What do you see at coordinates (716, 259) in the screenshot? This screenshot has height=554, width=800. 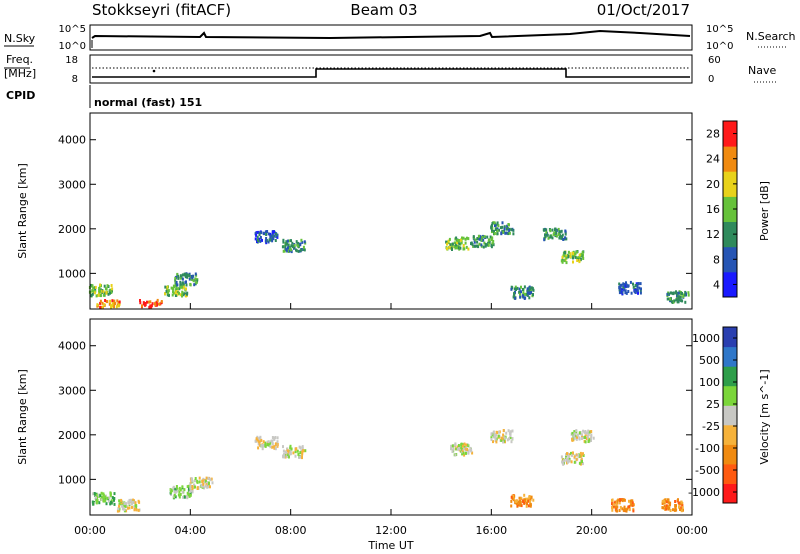 I see `colorbar-tick-label: 8` at bounding box center [716, 259].